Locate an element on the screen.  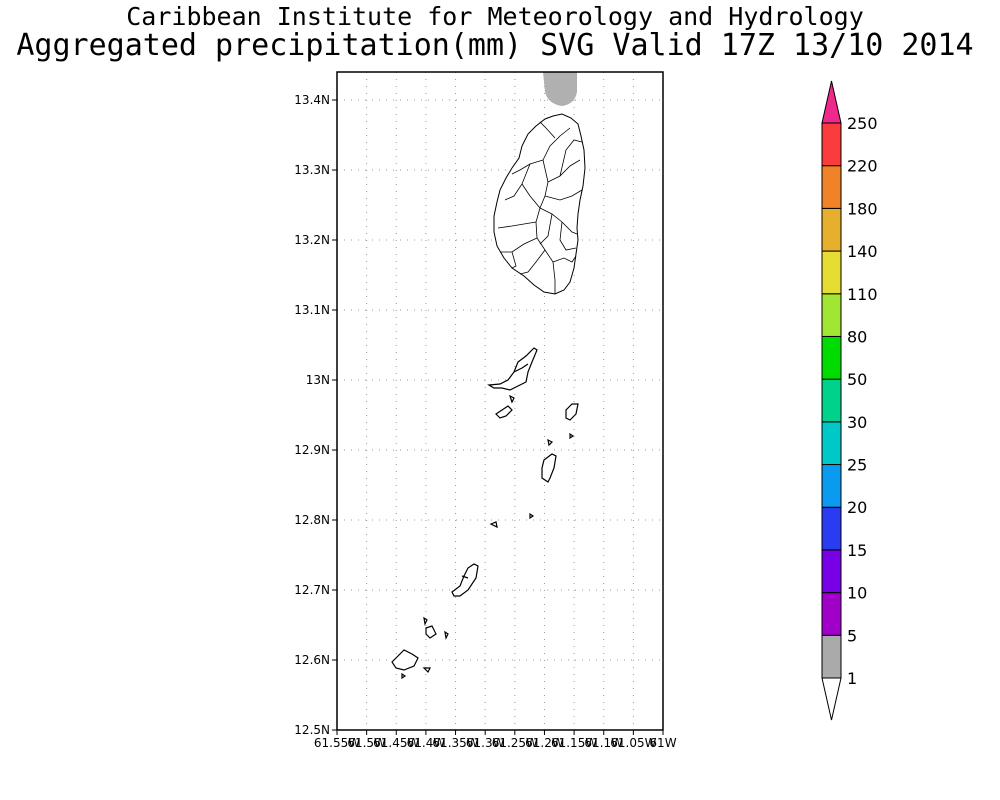
lat-tick-label: 12.9N is located at coordinates (312, 450).